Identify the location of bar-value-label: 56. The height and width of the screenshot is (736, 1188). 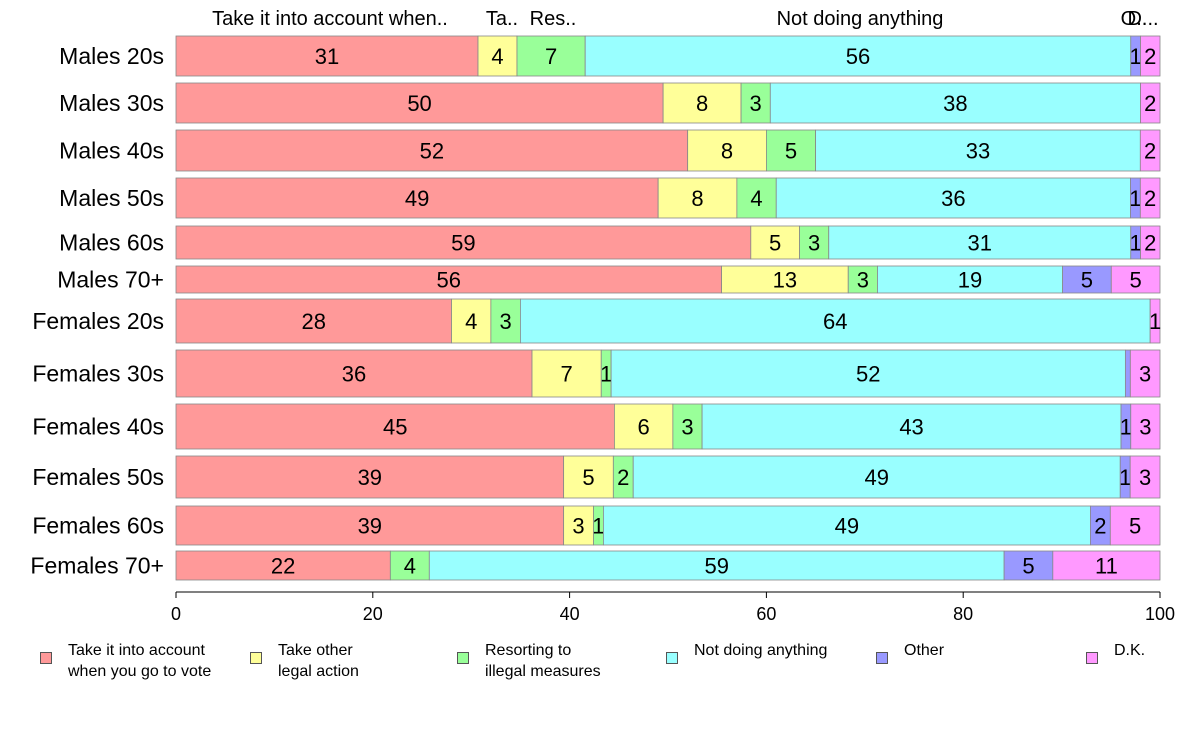
(858, 56).